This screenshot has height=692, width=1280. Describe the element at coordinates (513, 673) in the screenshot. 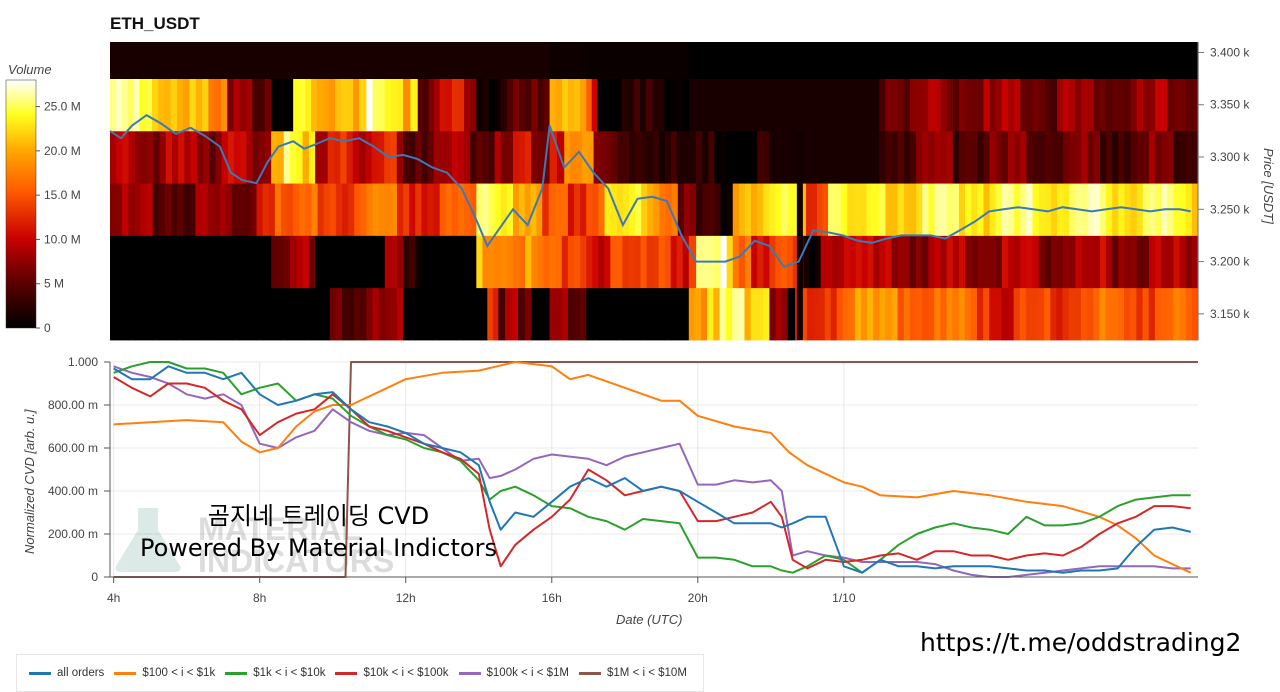

I see `legend-item: $100k < i < $1M` at that location.